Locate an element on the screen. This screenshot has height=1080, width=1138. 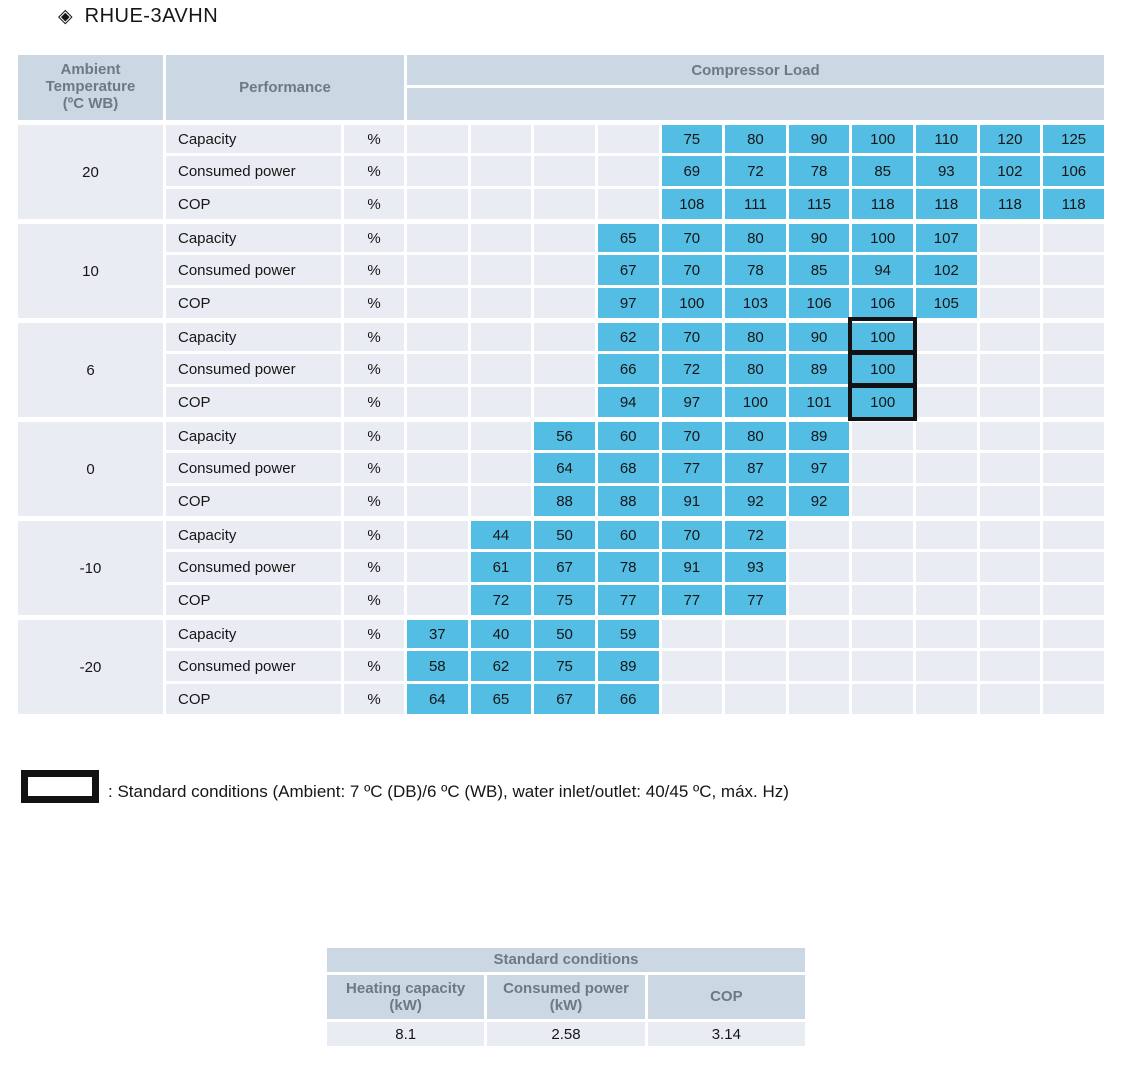
load-value-cell: 88 is located at coordinates (628, 501).